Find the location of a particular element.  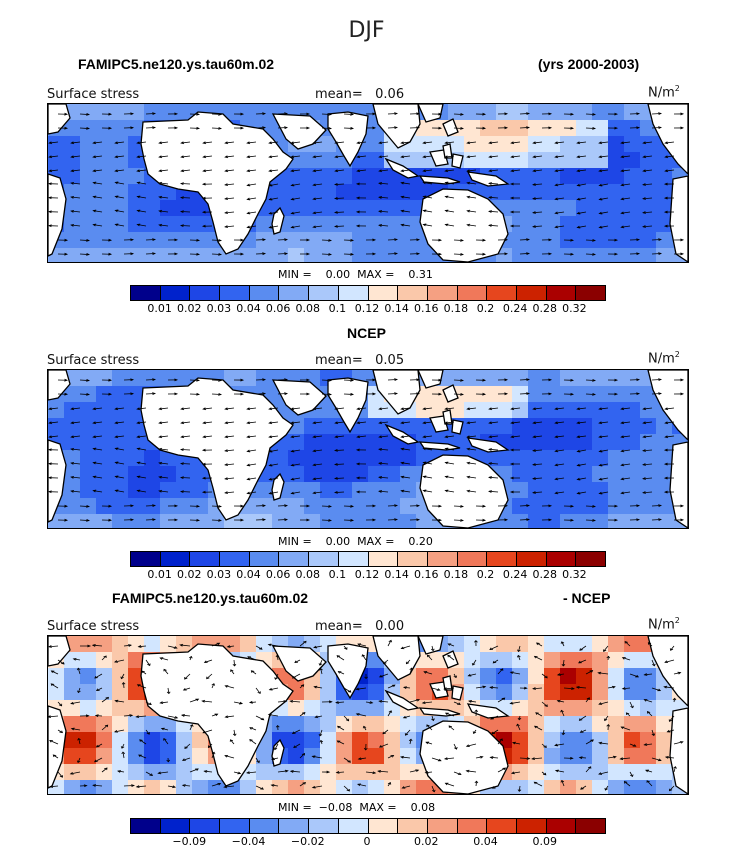

colorbar-tick-label: 0.2 is located at coordinates (485, 308).